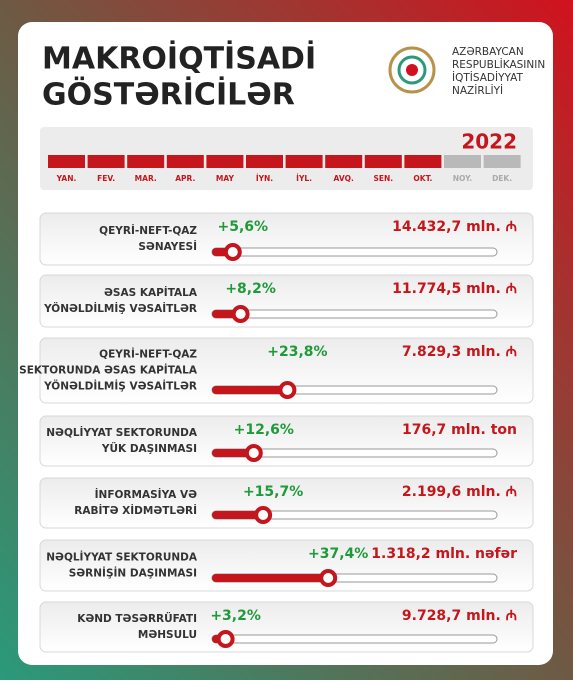  I want to click on amount: 14.432,7 mln. ₼, so click(454, 227).